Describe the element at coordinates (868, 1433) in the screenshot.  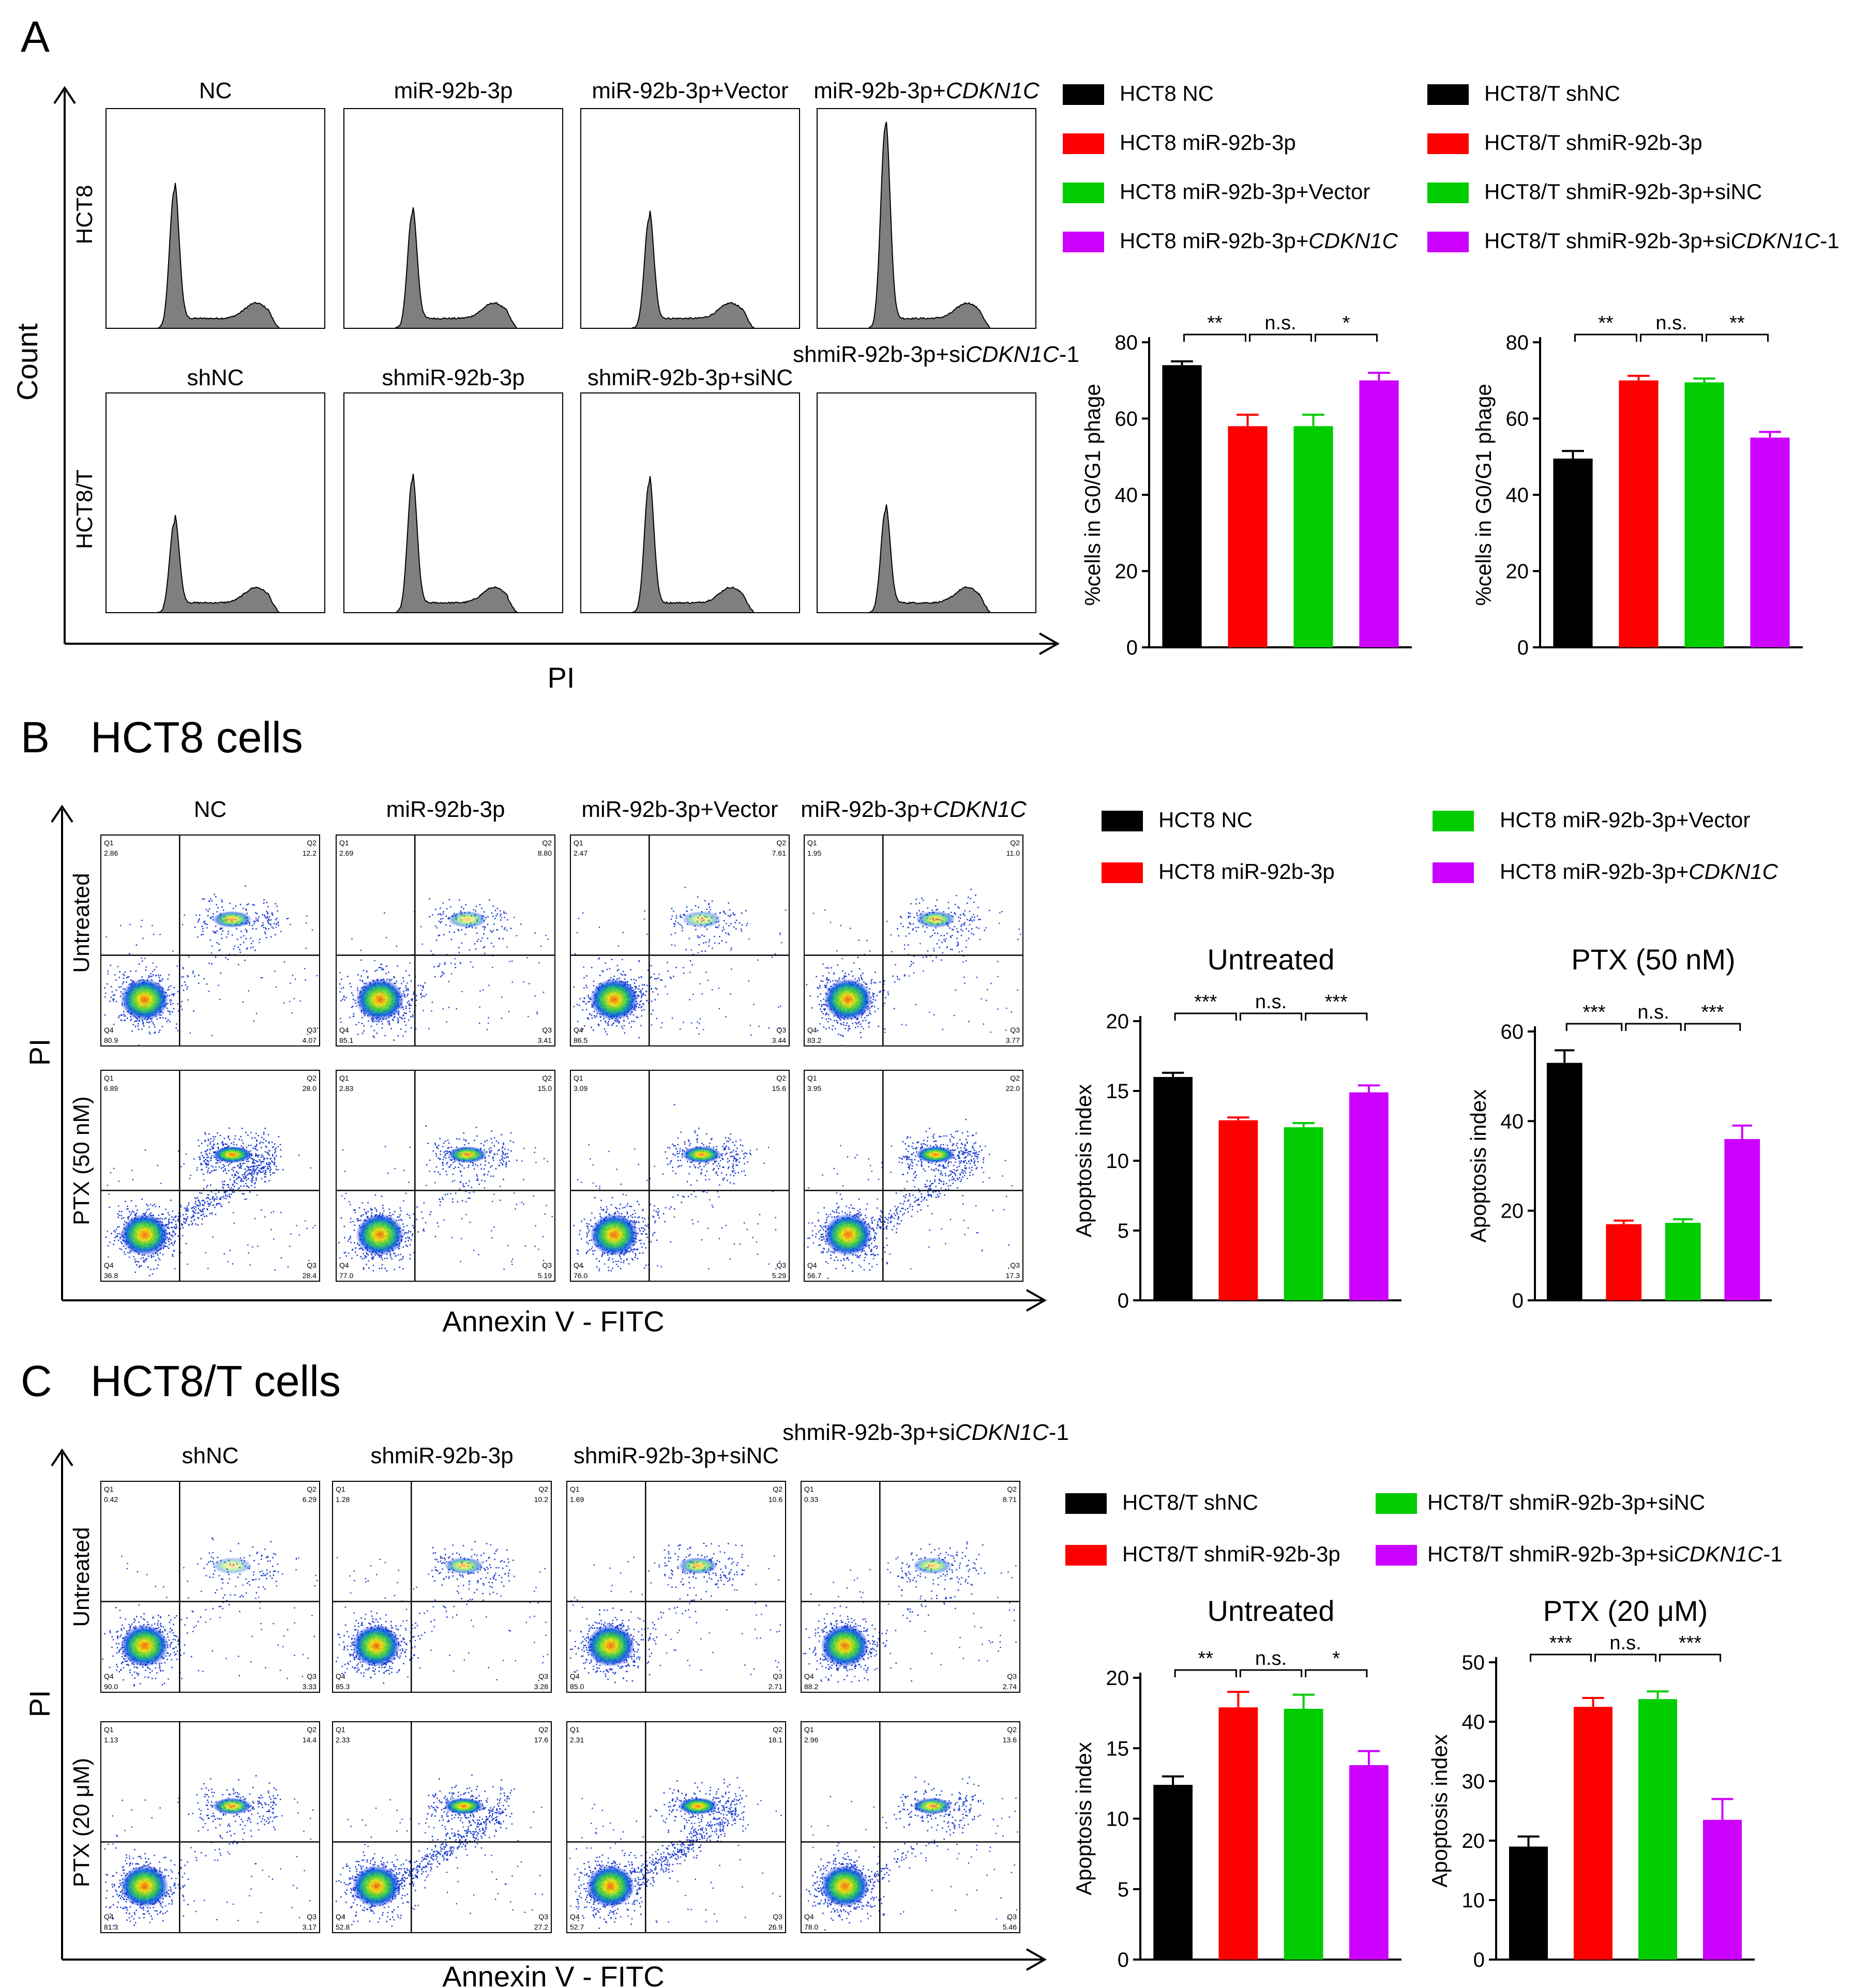
I see `panel-c-col-label-3-pre: shmiR-92b-3p+si` at that location.